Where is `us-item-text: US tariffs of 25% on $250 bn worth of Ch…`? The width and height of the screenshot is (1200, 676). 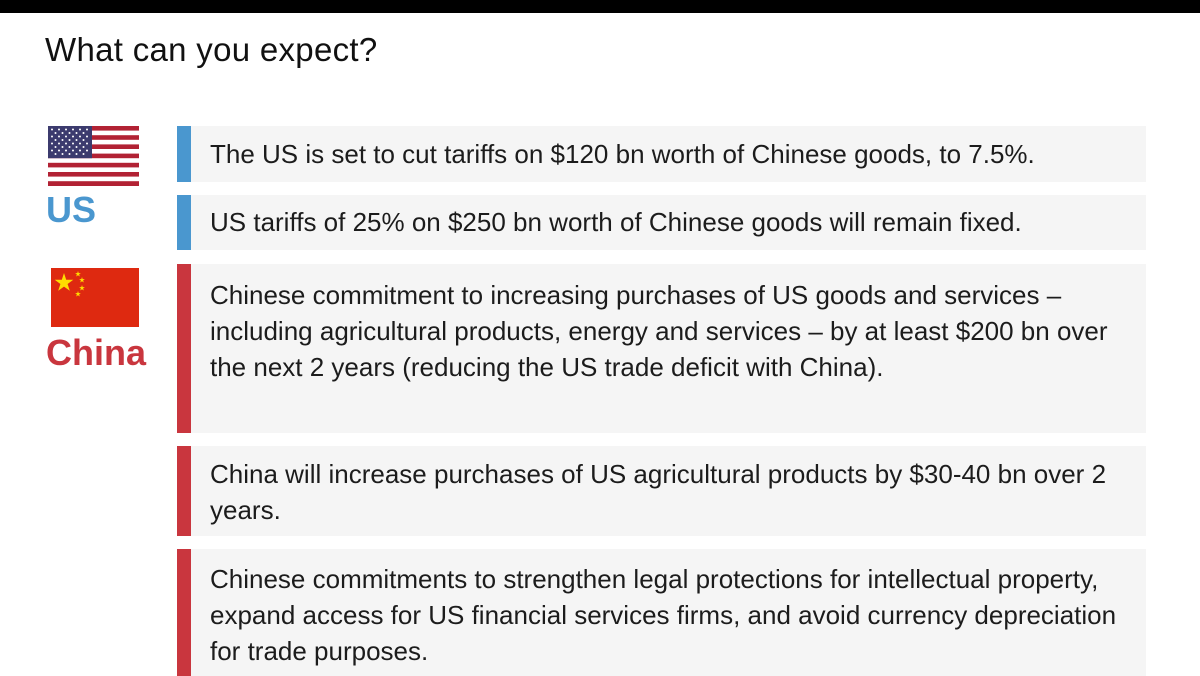
us-item-text: US tariffs of 25% on $250 bn worth of Ch… is located at coordinates (616, 222).